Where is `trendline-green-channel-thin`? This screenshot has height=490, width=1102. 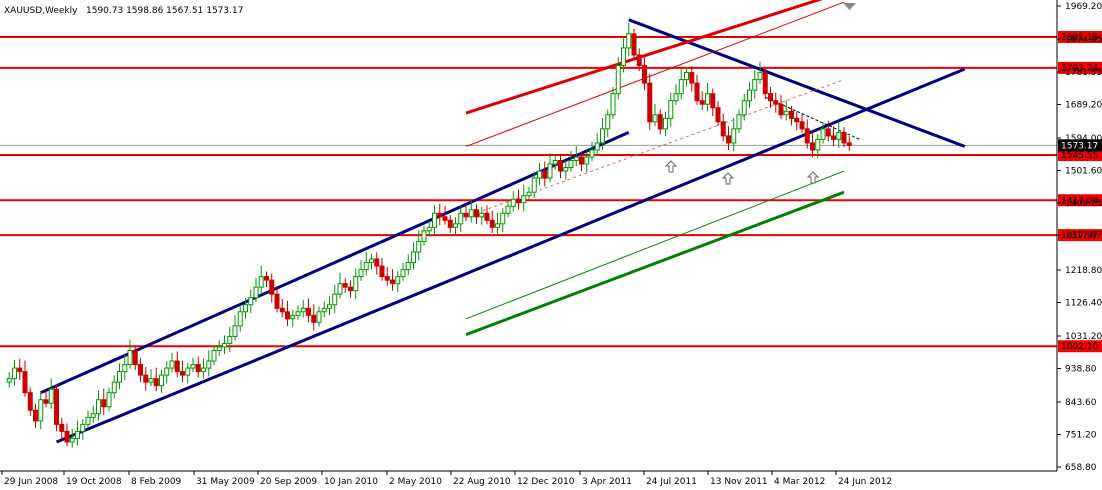 trendline-green-channel-thin is located at coordinates (655, 245).